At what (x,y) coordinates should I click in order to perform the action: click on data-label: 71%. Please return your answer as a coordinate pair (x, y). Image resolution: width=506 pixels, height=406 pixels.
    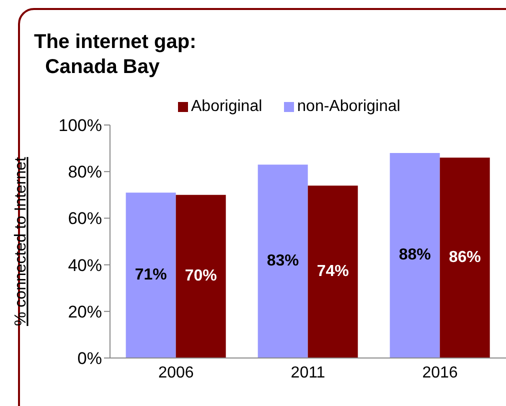
    Looking at the image, I should click on (150, 275).